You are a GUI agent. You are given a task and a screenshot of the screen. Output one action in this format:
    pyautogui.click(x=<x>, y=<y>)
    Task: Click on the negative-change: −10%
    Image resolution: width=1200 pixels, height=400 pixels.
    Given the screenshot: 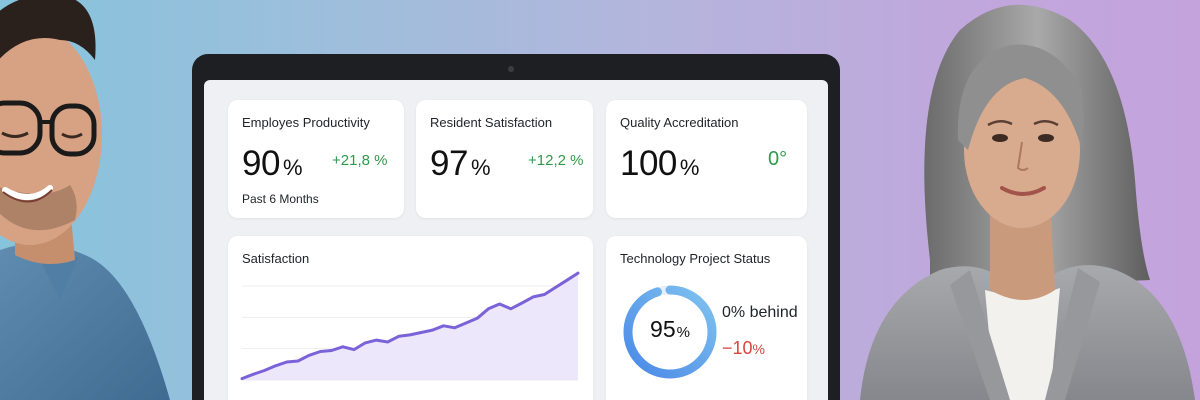 What is the action you would take?
    pyautogui.click(x=743, y=348)
    